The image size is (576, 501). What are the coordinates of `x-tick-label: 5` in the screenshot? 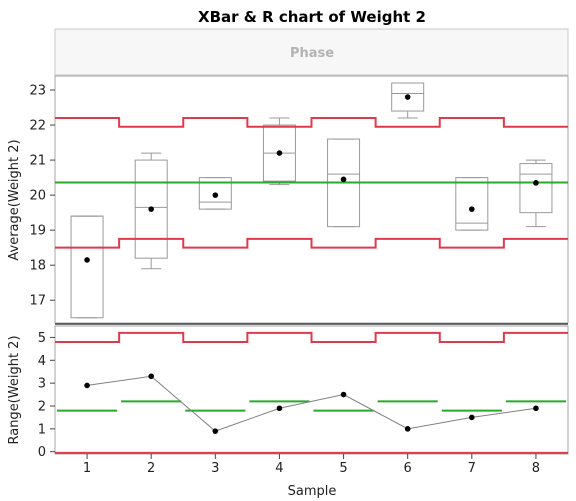 It's located at (343, 468).